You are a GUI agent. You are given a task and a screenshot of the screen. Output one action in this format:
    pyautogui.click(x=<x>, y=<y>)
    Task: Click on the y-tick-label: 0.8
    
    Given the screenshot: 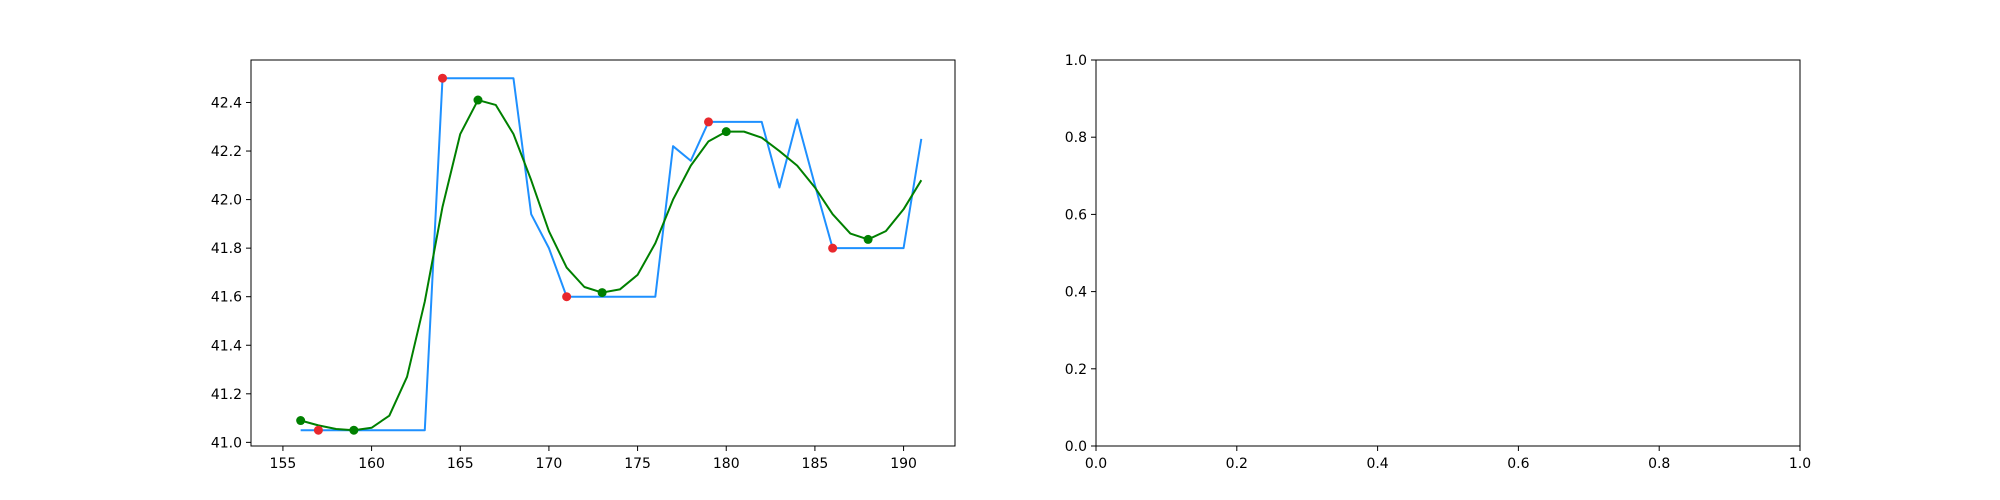 What is the action you would take?
    pyautogui.click(x=1076, y=138)
    